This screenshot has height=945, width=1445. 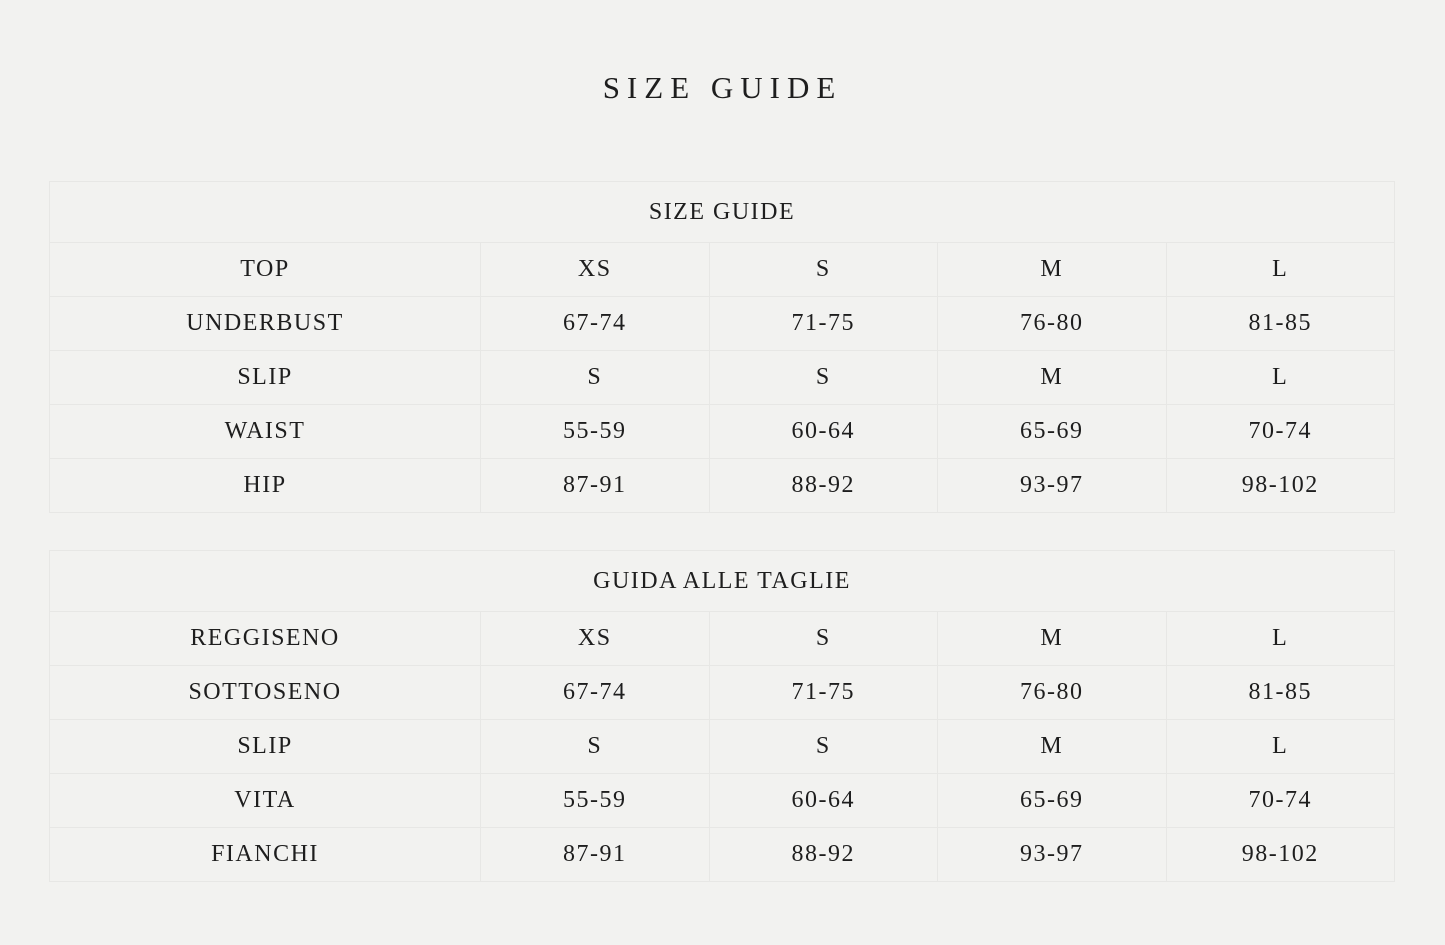 I want to click on table-row: SOTTOSENO 67-74 71-75 76-80 81-85, so click(x=722, y=692).